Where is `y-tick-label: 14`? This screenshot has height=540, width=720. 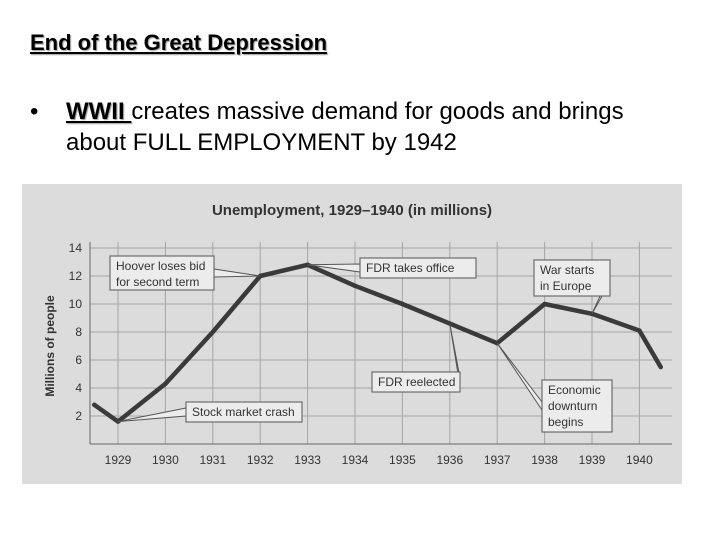 y-tick-label: 14 is located at coordinates (76, 248).